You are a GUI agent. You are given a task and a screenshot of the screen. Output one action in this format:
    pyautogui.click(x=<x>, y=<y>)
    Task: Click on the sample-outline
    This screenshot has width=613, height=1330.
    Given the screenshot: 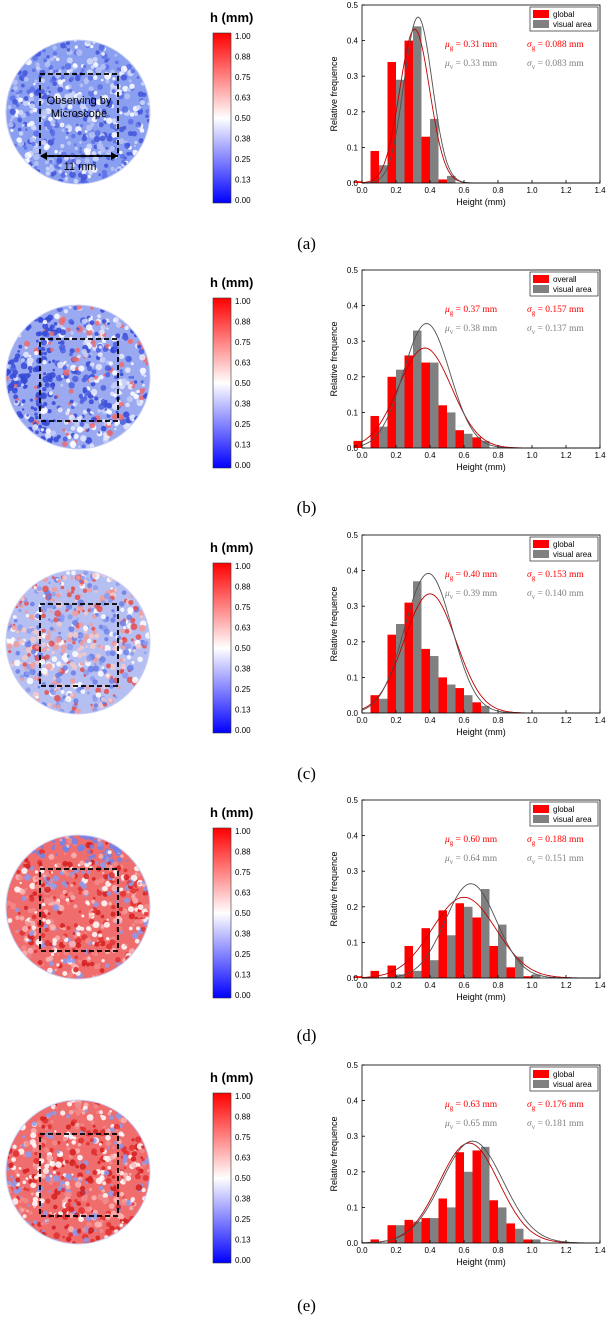 What is the action you would take?
    pyautogui.click(x=78, y=642)
    